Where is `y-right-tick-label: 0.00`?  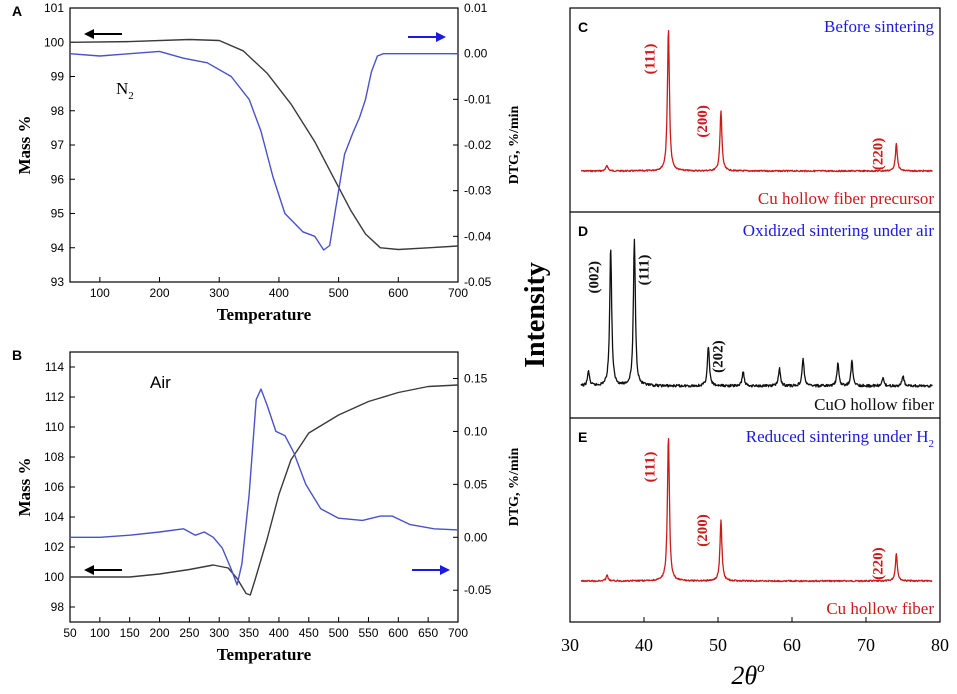 y-right-tick-label: 0.00 is located at coordinates (476, 54).